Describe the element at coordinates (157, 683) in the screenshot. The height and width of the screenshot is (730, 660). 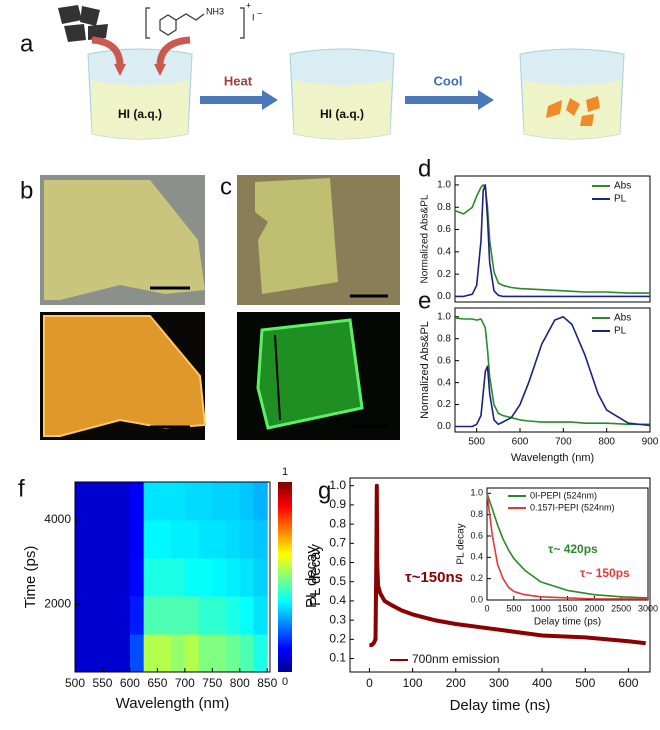
I see `x-tick-label: 650` at that location.